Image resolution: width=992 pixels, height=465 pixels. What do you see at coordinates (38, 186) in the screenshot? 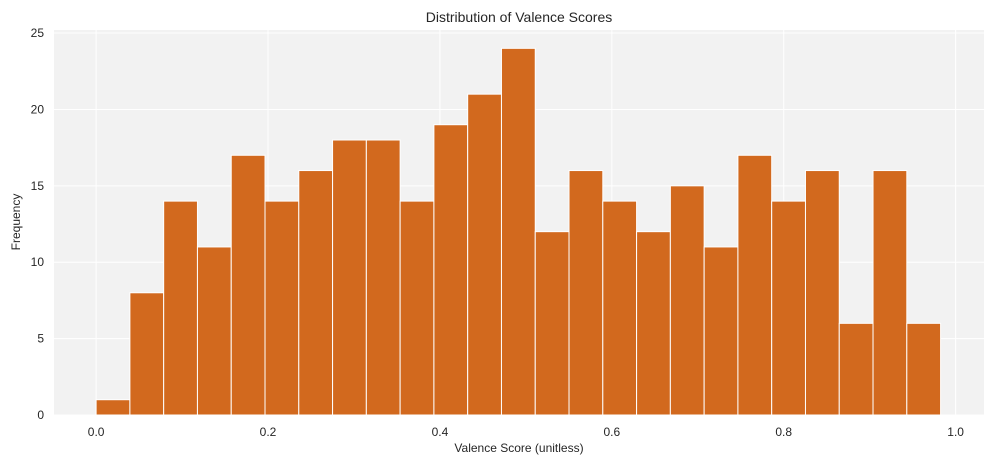
I see `y-tick-label: 15` at bounding box center [38, 186].